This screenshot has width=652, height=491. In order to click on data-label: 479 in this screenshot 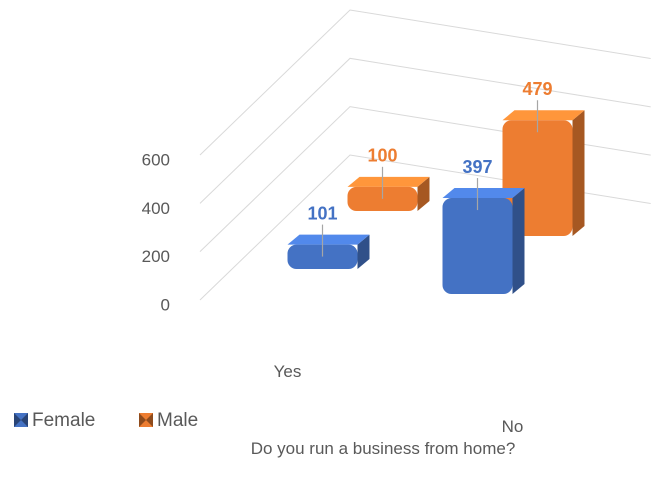, I will do `click(537, 89)`.